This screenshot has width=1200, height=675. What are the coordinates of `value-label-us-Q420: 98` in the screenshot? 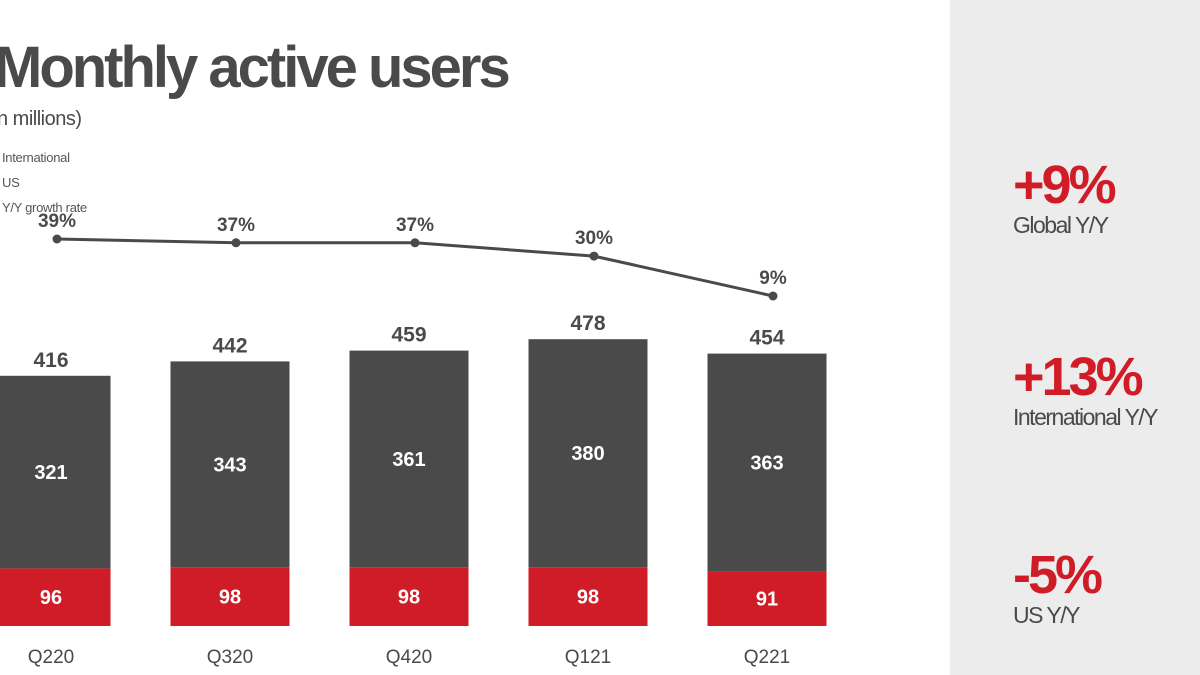 It's located at (409, 598).